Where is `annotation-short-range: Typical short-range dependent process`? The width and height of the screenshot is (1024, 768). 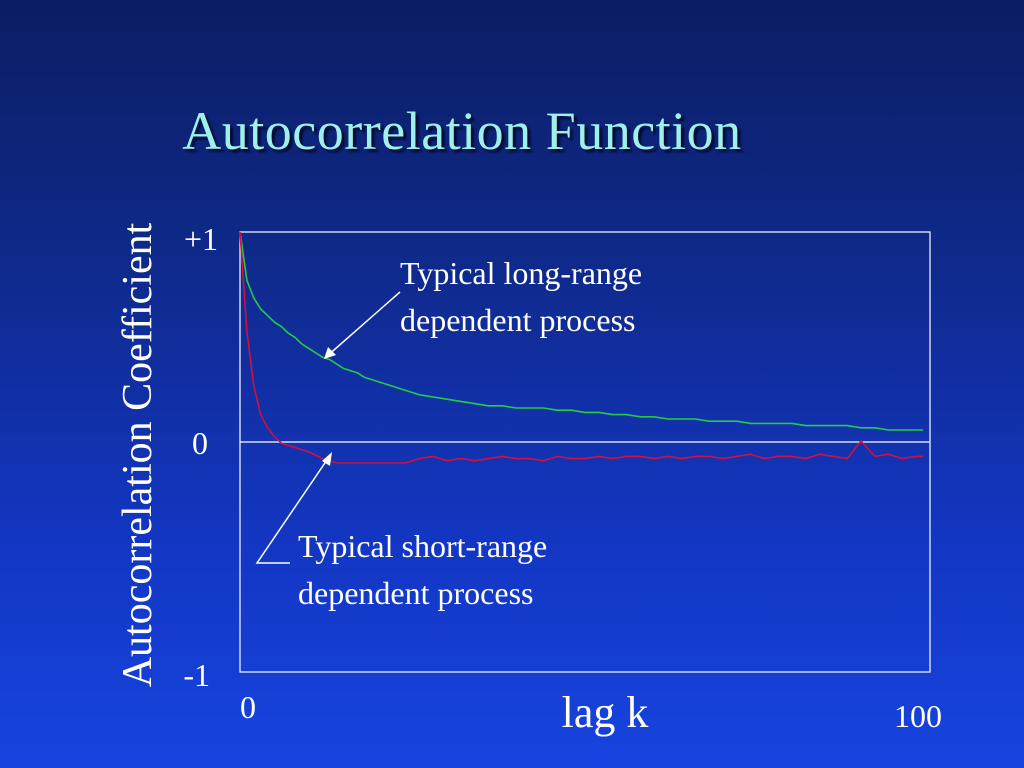
annotation-short-range: Typical short-range dependent process is located at coordinates (401, 531).